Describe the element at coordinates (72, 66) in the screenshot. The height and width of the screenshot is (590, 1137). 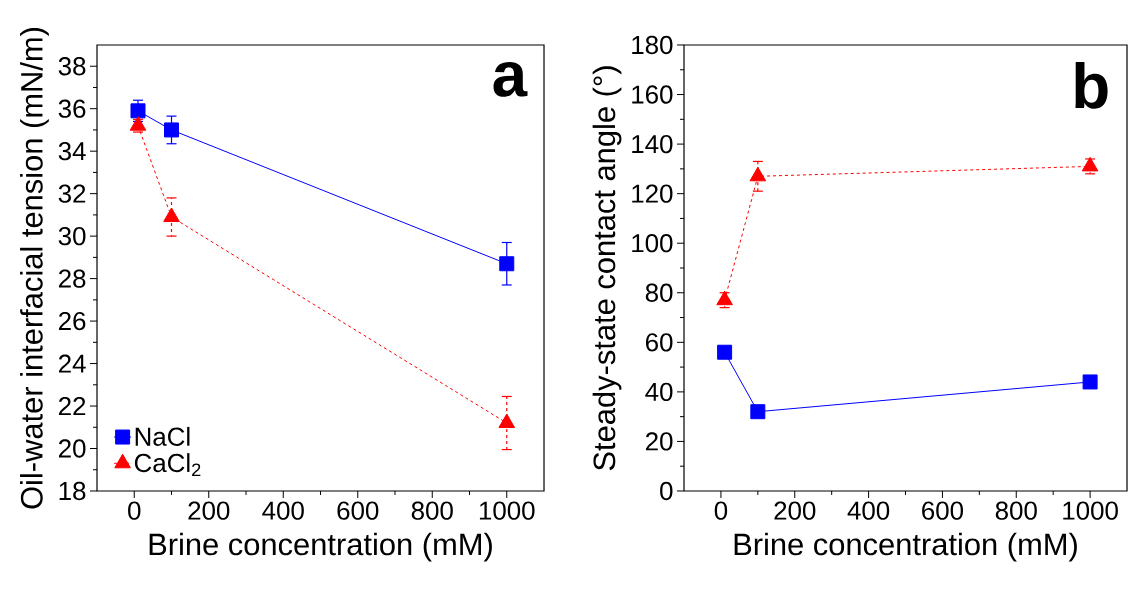
I see `y-tick-label: 38` at that location.